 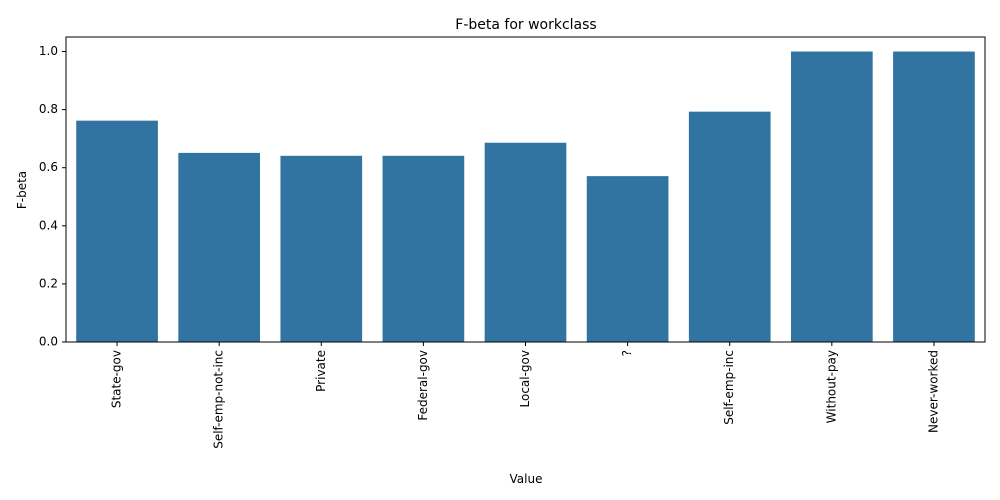 What do you see at coordinates (48, 167) in the screenshot?
I see `y-tick-label: 0.6` at bounding box center [48, 167].